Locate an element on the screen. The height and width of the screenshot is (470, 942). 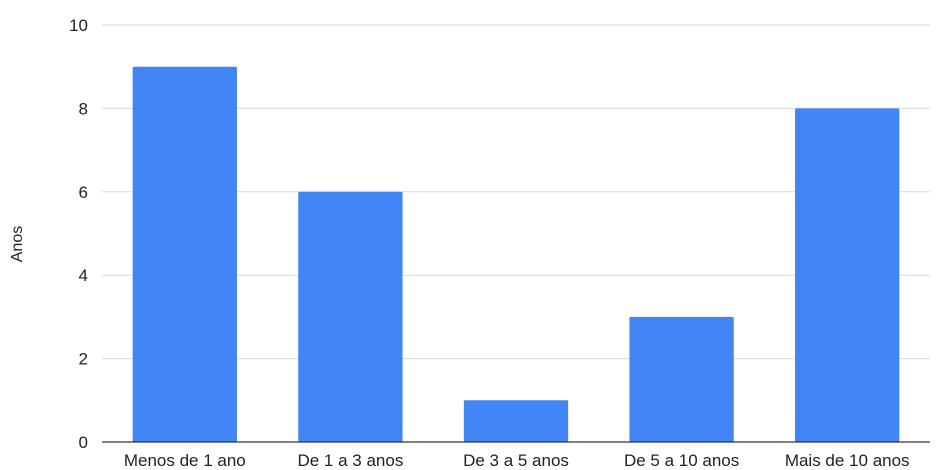
y-tick-label: 2 is located at coordinates (83, 359).